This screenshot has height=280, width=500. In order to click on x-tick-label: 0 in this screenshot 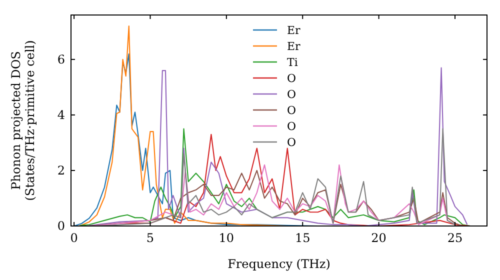, I will do `click(74, 238)`.